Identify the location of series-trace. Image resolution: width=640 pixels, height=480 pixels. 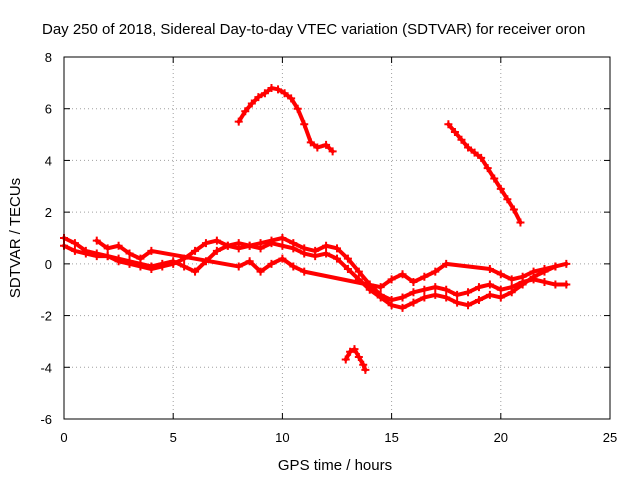
(484, 173).